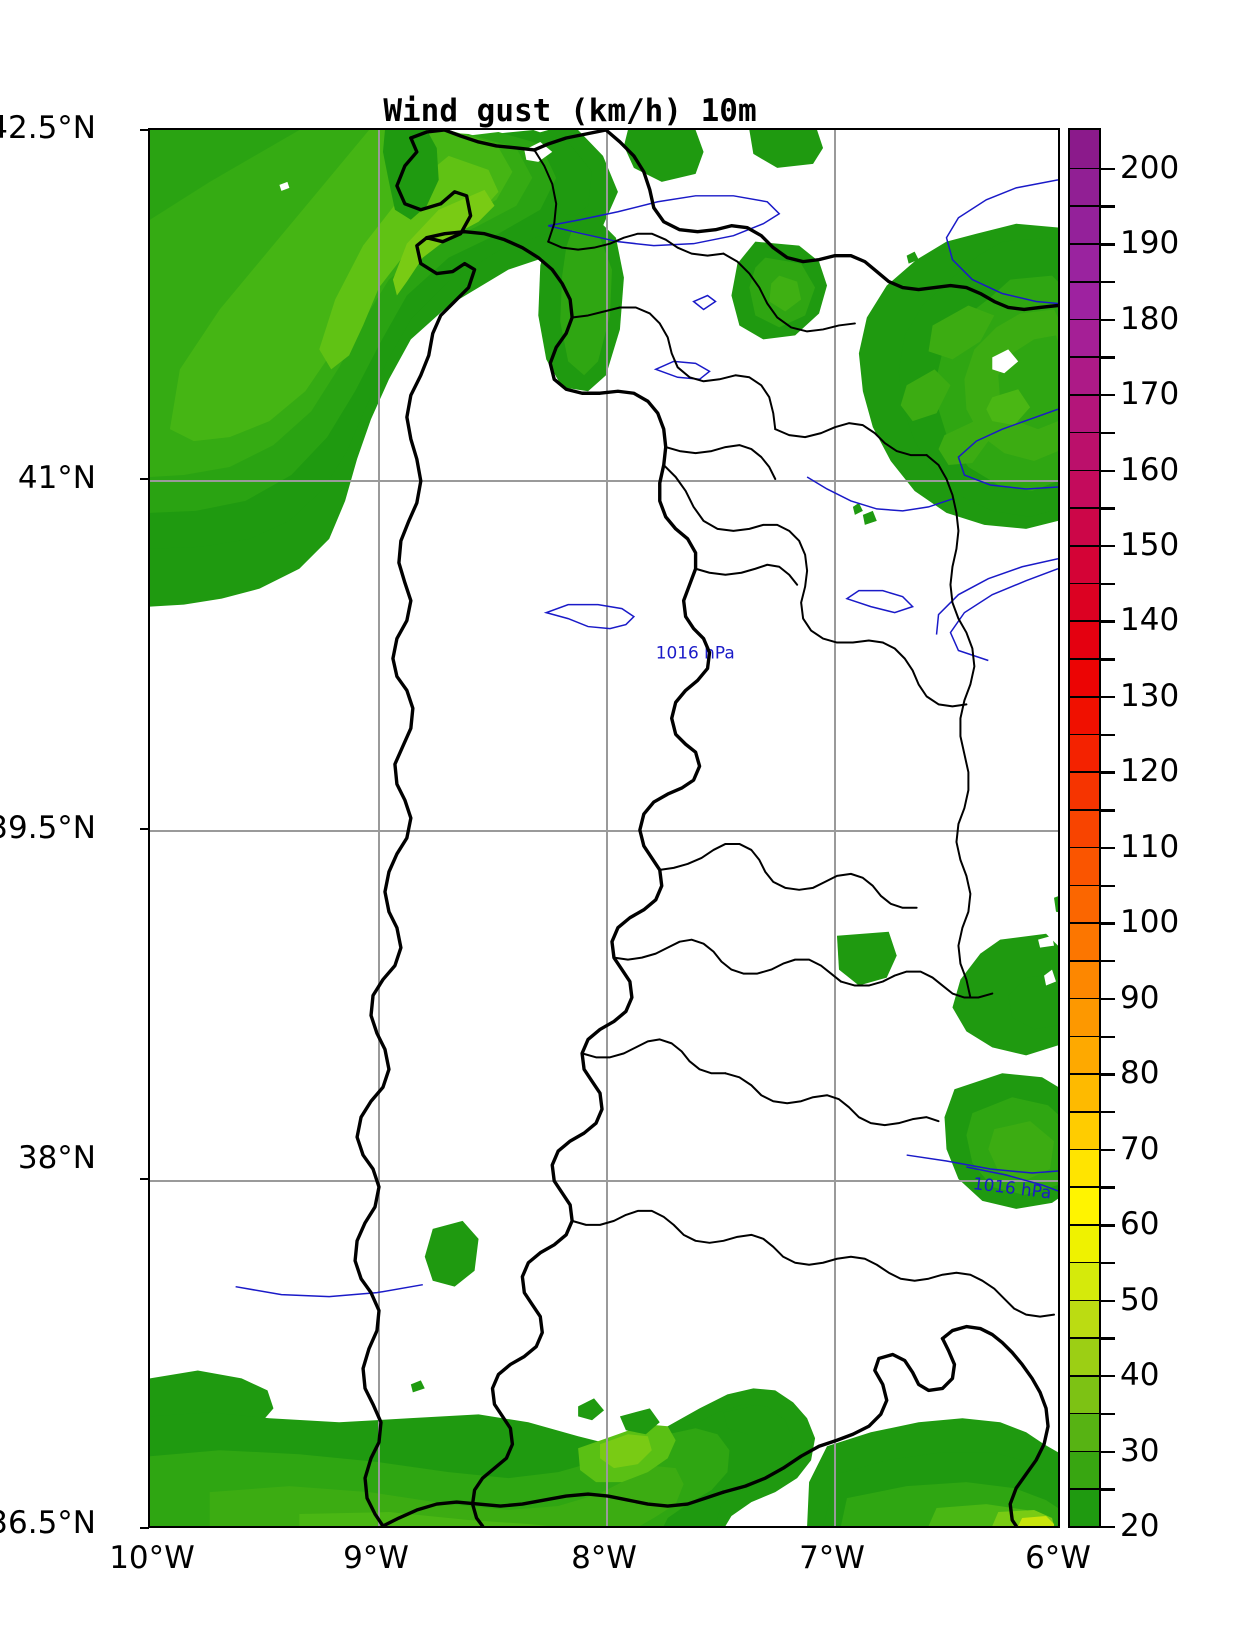 The height and width of the screenshot is (1646, 1259). Describe the element at coordinates (1150, 394) in the screenshot. I see `colorbar-label-170: 170` at that location.